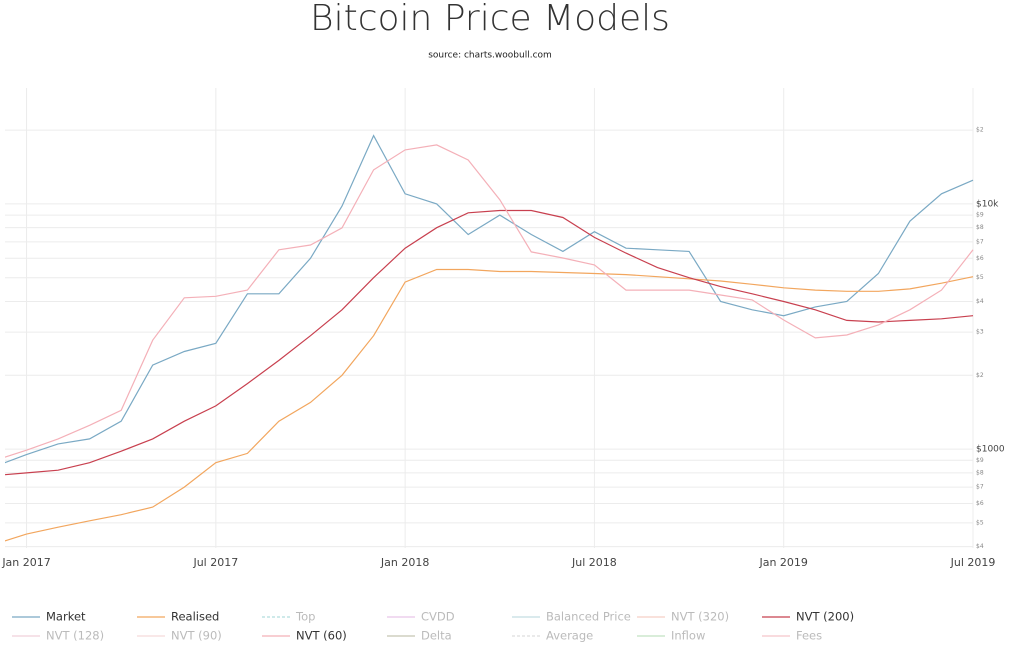  Describe the element at coordinates (75, 636) in the screenshot. I see `legend-label: NVT (128)` at that location.